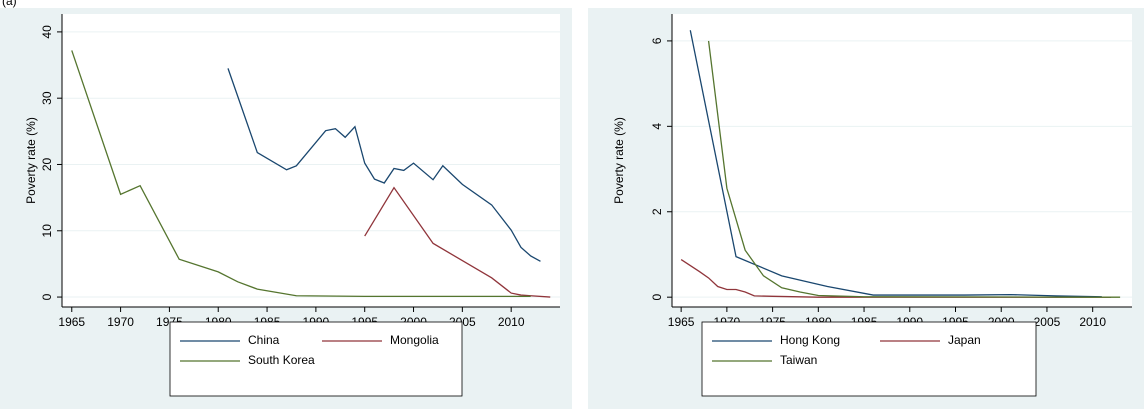 The width and height of the screenshot is (1144, 409). Describe the element at coordinates (281, 360) in the screenshot. I see `legend-label: South Korea` at that location.